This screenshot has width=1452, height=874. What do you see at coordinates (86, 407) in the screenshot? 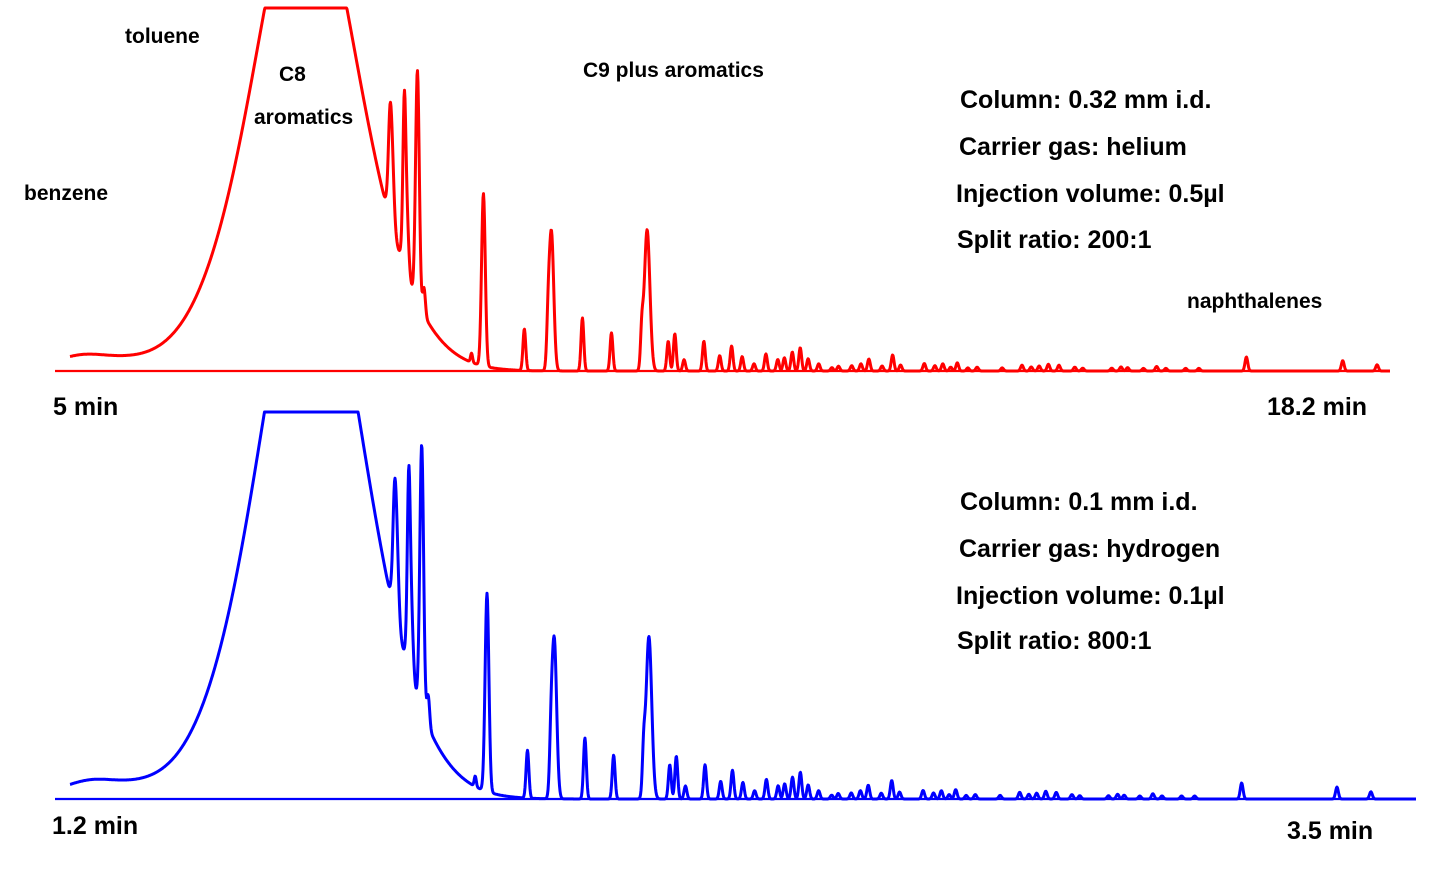
I see `top-x-start-label: 5 min` at bounding box center [86, 407].